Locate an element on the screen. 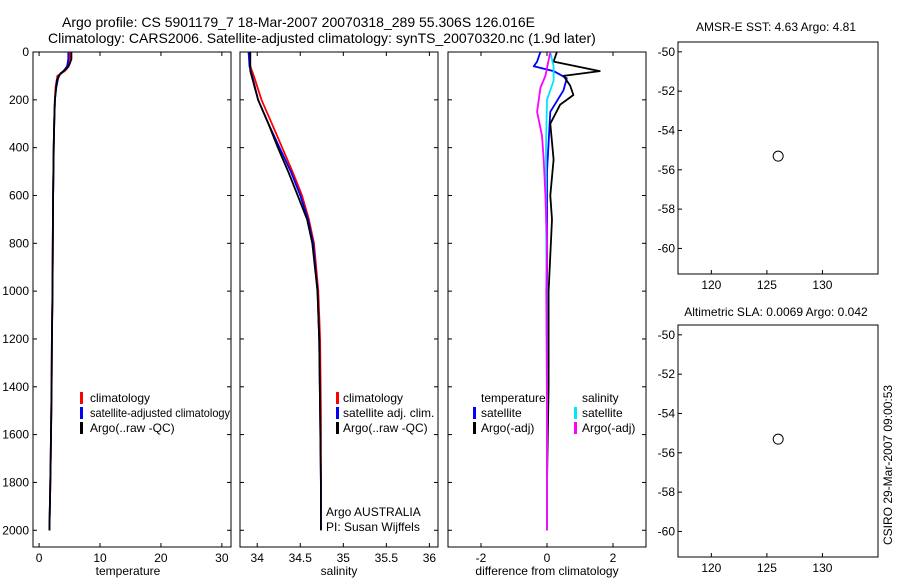 This screenshot has height=580, width=900. temperature-legend-climatology: climatology is located at coordinates (120, 398).